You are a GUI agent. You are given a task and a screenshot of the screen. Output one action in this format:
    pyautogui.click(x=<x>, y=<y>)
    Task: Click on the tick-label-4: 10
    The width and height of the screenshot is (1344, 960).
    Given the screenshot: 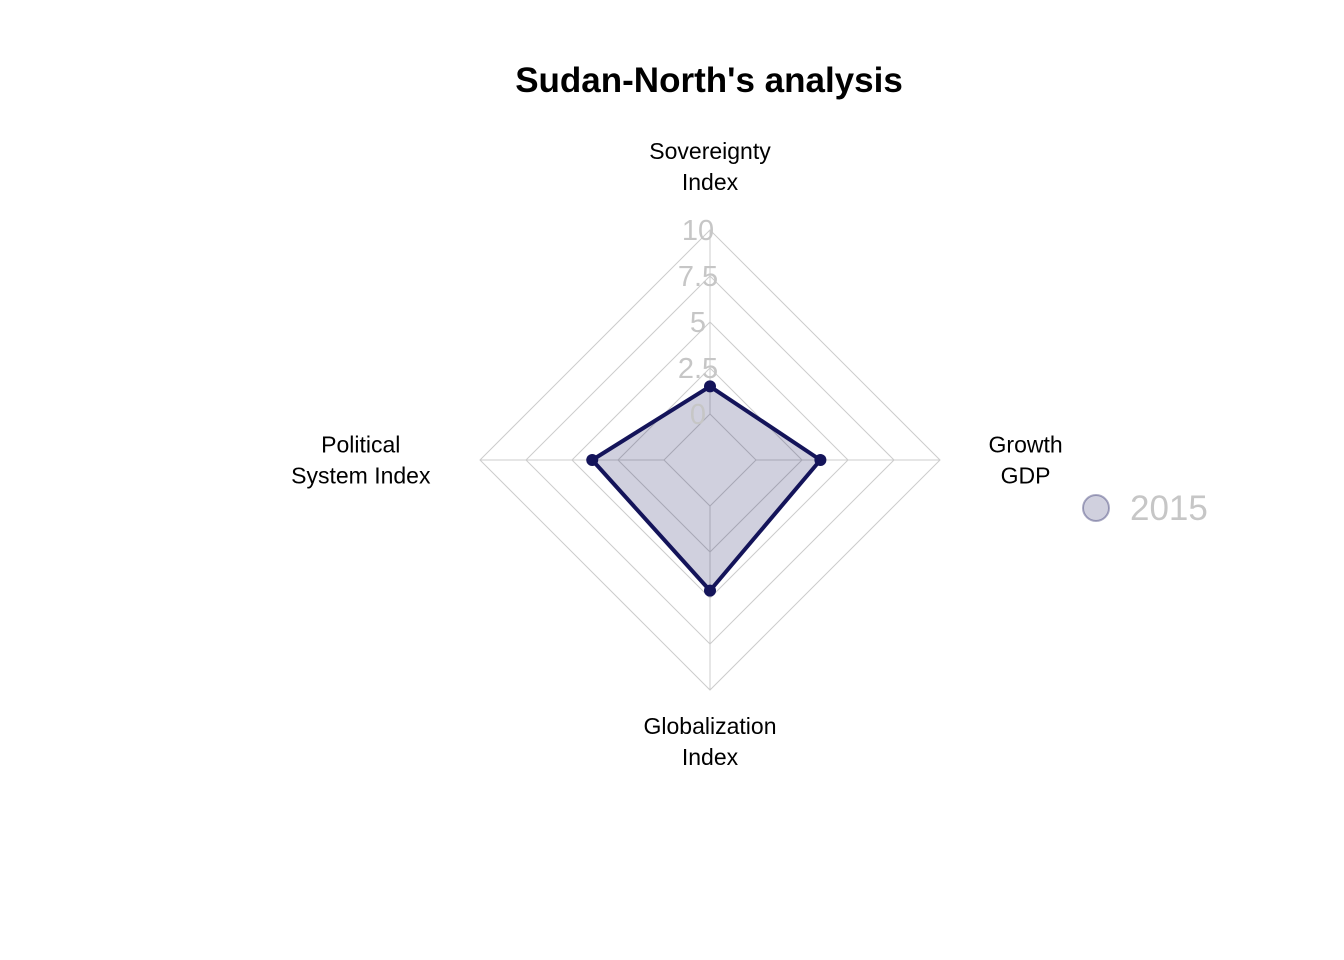 What is the action you would take?
    pyautogui.click(x=698, y=231)
    